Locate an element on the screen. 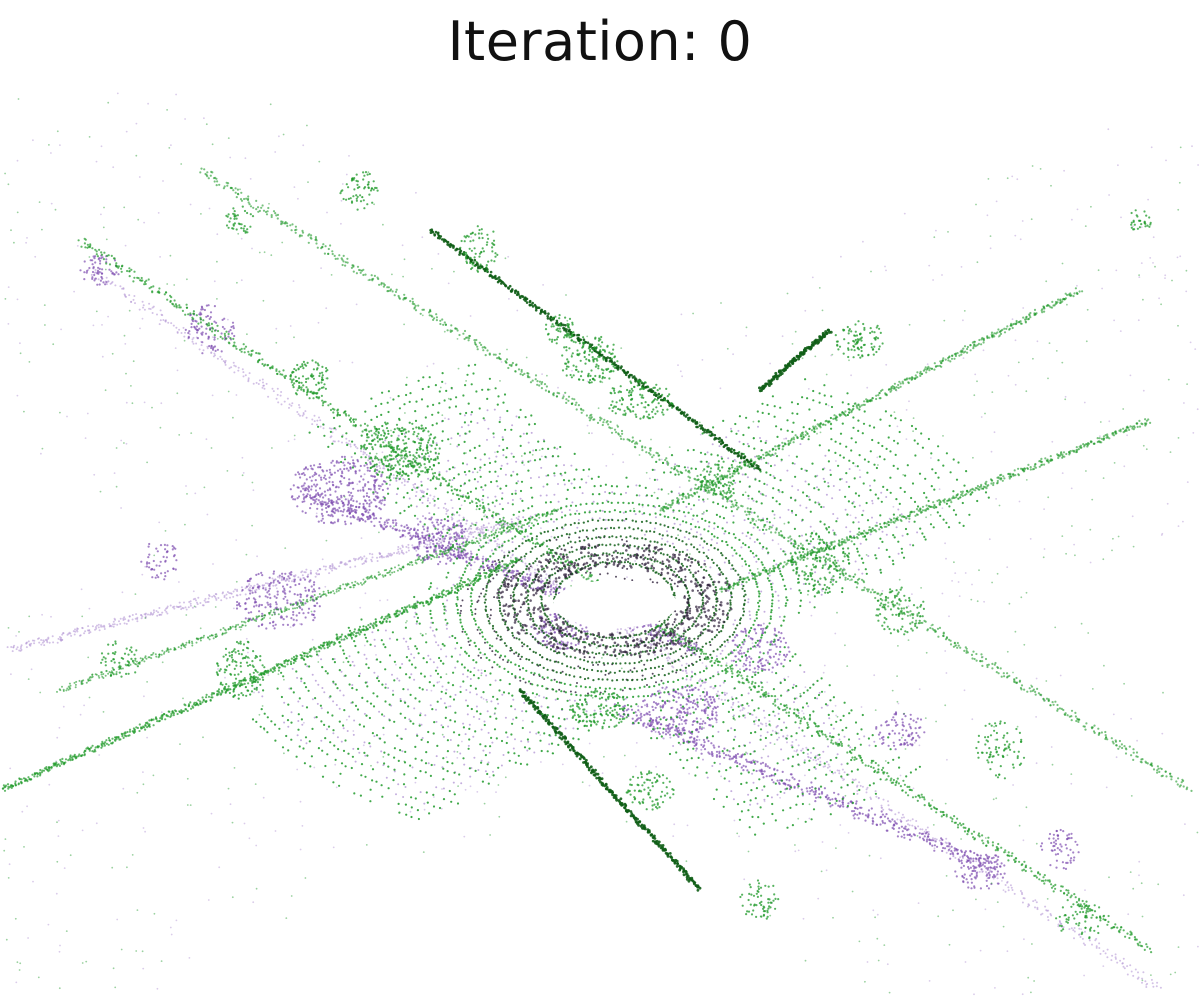 The height and width of the screenshot is (996, 1200). ego-vehicle-shadow is located at coordinates (614, 600).